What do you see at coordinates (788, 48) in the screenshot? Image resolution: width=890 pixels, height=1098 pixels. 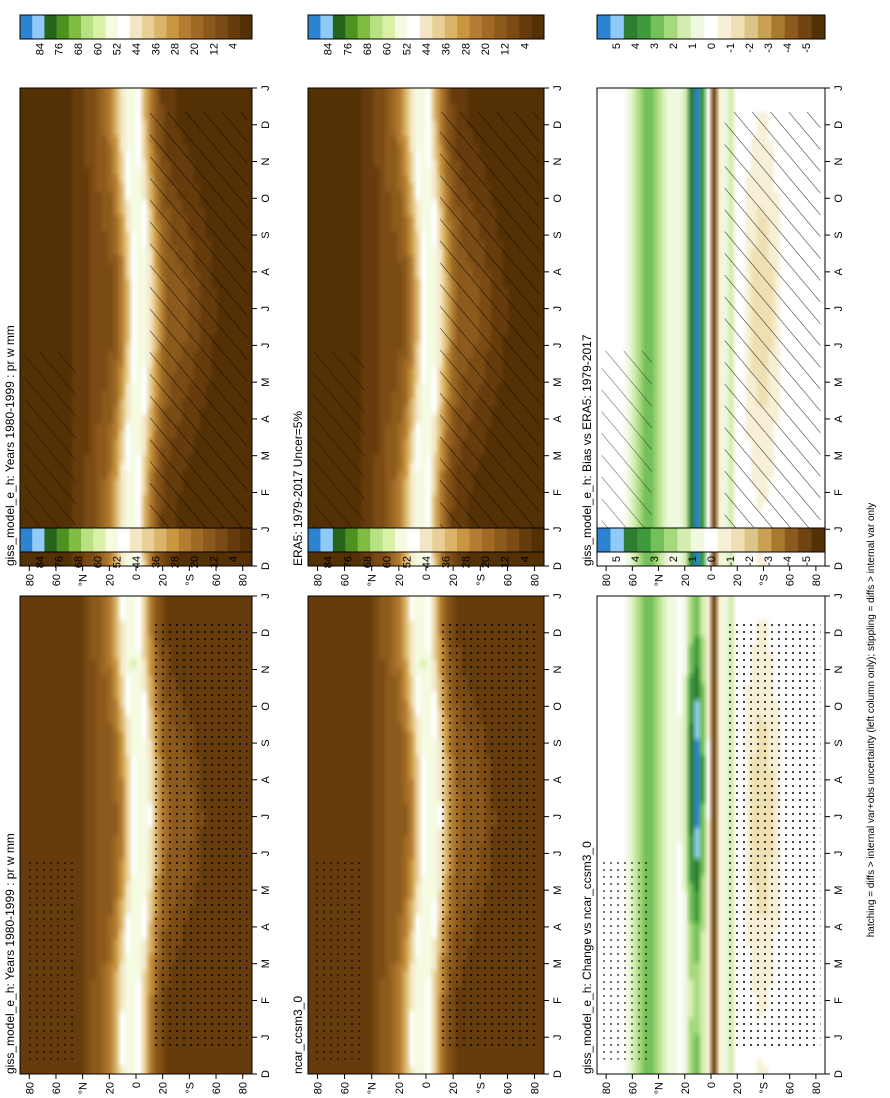 I see `colorbar-label: -4` at bounding box center [788, 48].